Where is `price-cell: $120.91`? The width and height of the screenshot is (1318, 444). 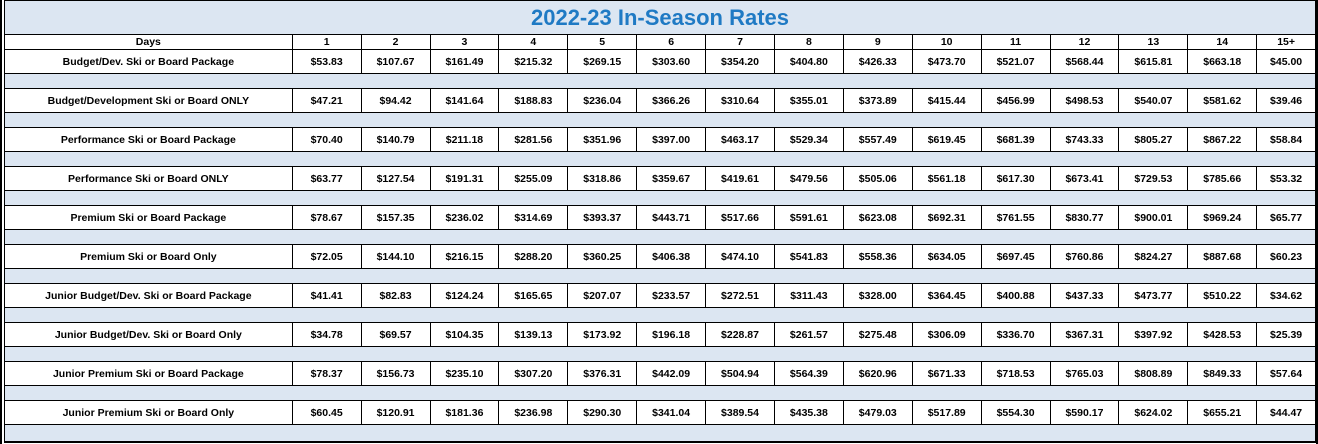
price-cell: $120.91 is located at coordinates (395, 412).